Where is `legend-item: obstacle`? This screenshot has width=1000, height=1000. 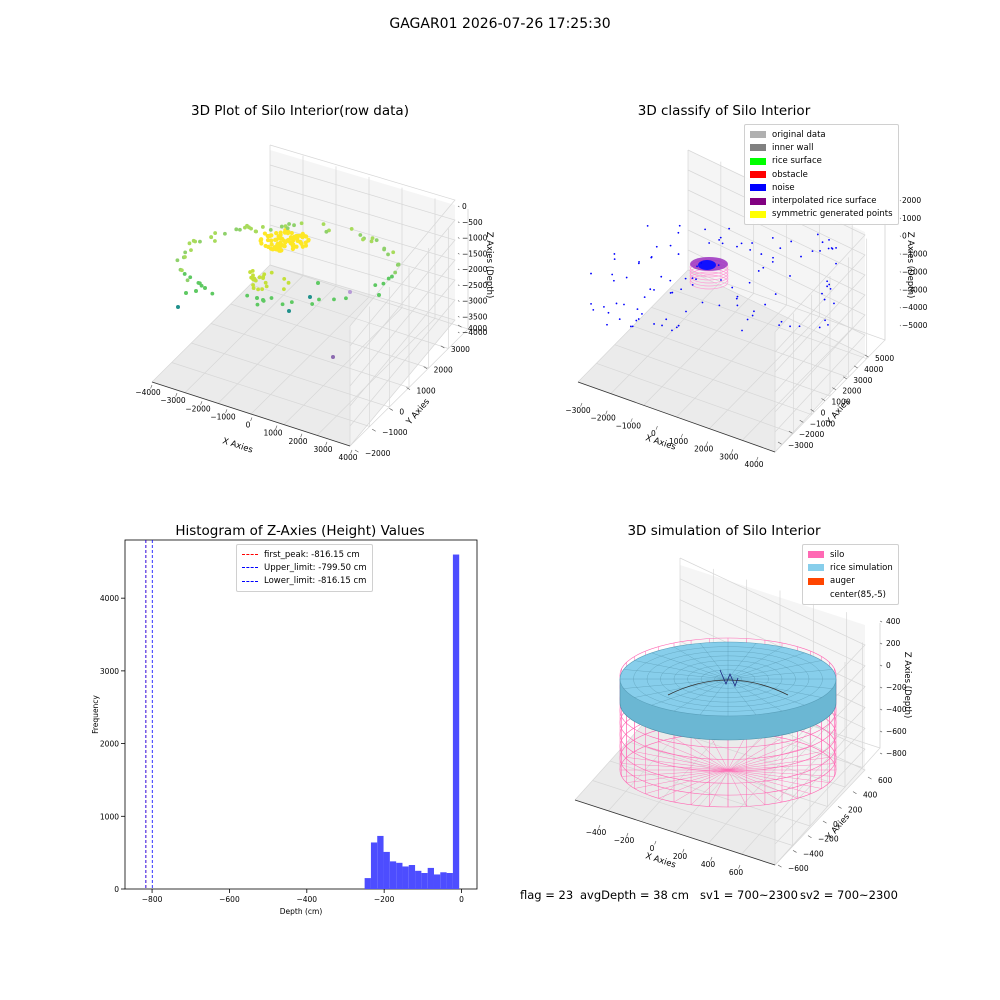
legend-item: obstacle is located at coordinates (821, 174).